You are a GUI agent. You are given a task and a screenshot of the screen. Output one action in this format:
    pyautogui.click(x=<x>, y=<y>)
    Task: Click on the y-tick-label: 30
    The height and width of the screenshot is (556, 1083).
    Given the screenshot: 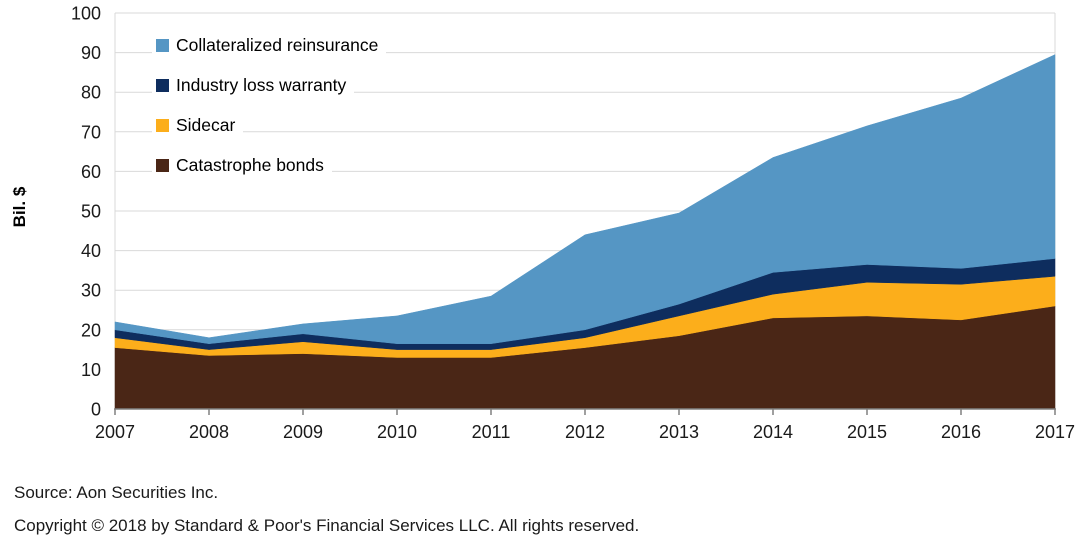 What is the action you would take?
    pyautogui.click(x=91, y=291)
    